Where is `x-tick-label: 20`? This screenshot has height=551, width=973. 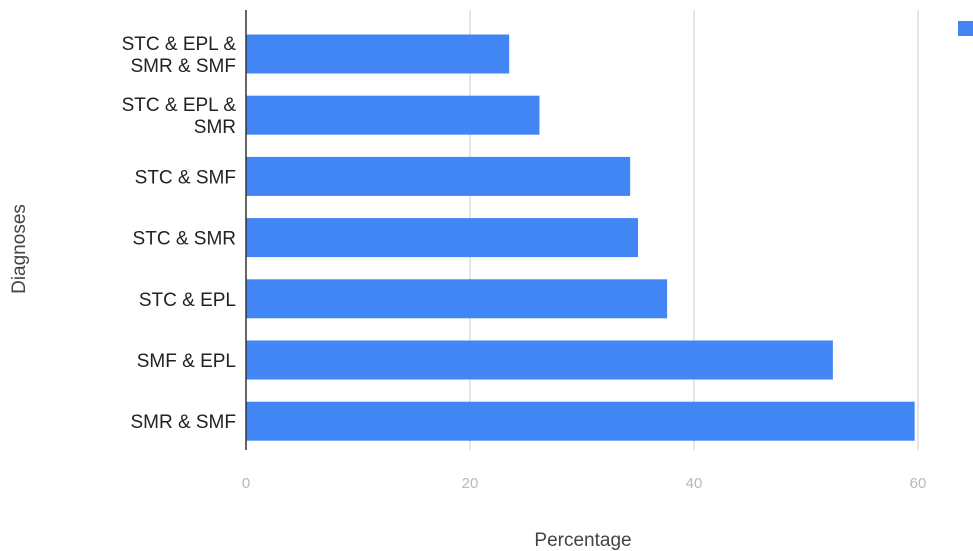 x-tick-label: 20 is located at coordinates (470, 483).